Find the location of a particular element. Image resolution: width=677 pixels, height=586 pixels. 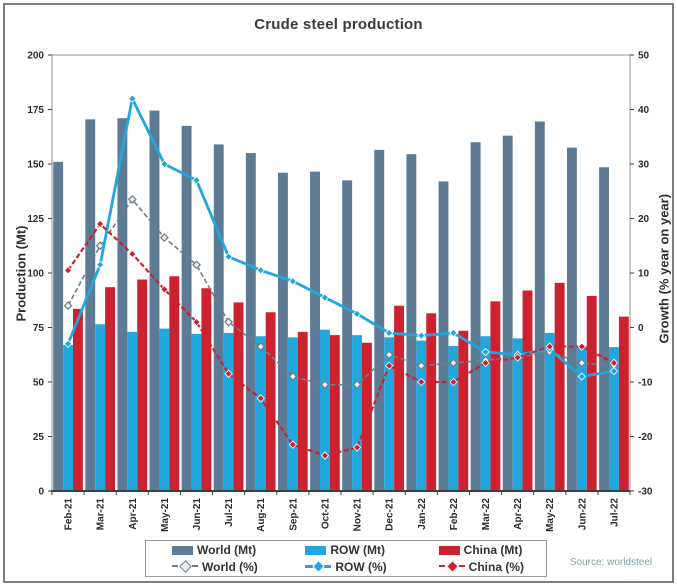

x-tick-label: Apr-21 is located at coordinates (133, 514).